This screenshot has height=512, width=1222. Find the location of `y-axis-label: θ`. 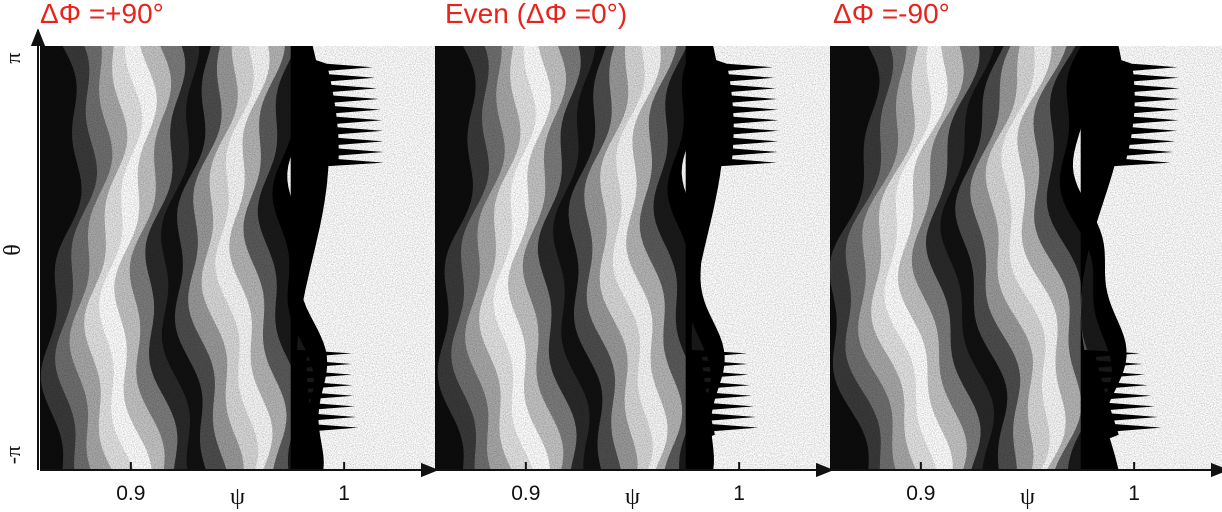

y-axis-label: θ is located at coordinates (13, 250).